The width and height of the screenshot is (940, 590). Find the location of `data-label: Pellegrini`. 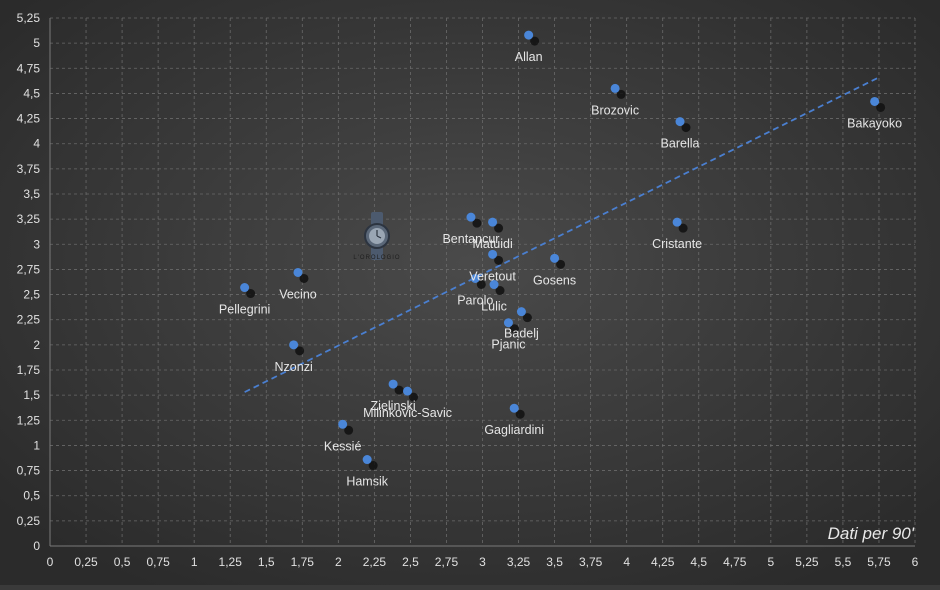

data-label: Pellegrini is located at coordinates (244, 310).